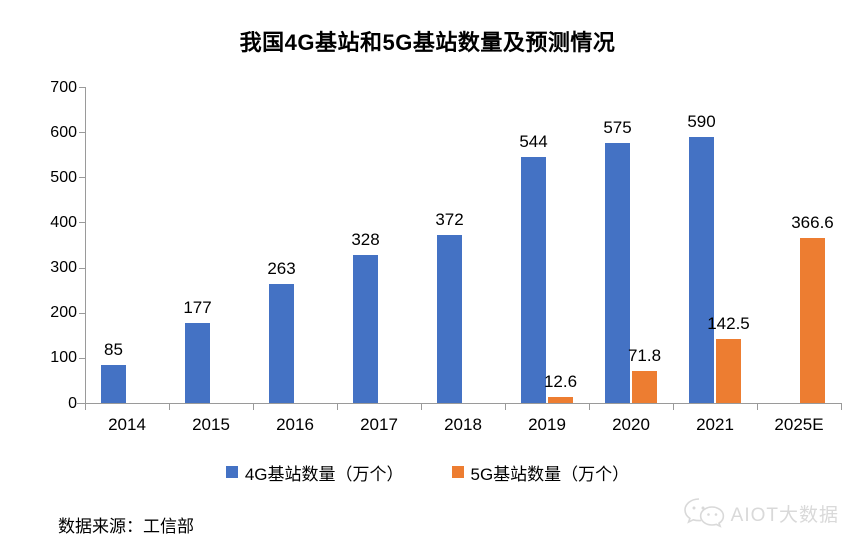 The width and height of the screenshot is (855, 548). What do you see at coordinates (427, 472) in the screenshot?
I see `chart-legend: 4G基站数量（万个） 5G基站数量（万个）` at bounding box center [427, 472].